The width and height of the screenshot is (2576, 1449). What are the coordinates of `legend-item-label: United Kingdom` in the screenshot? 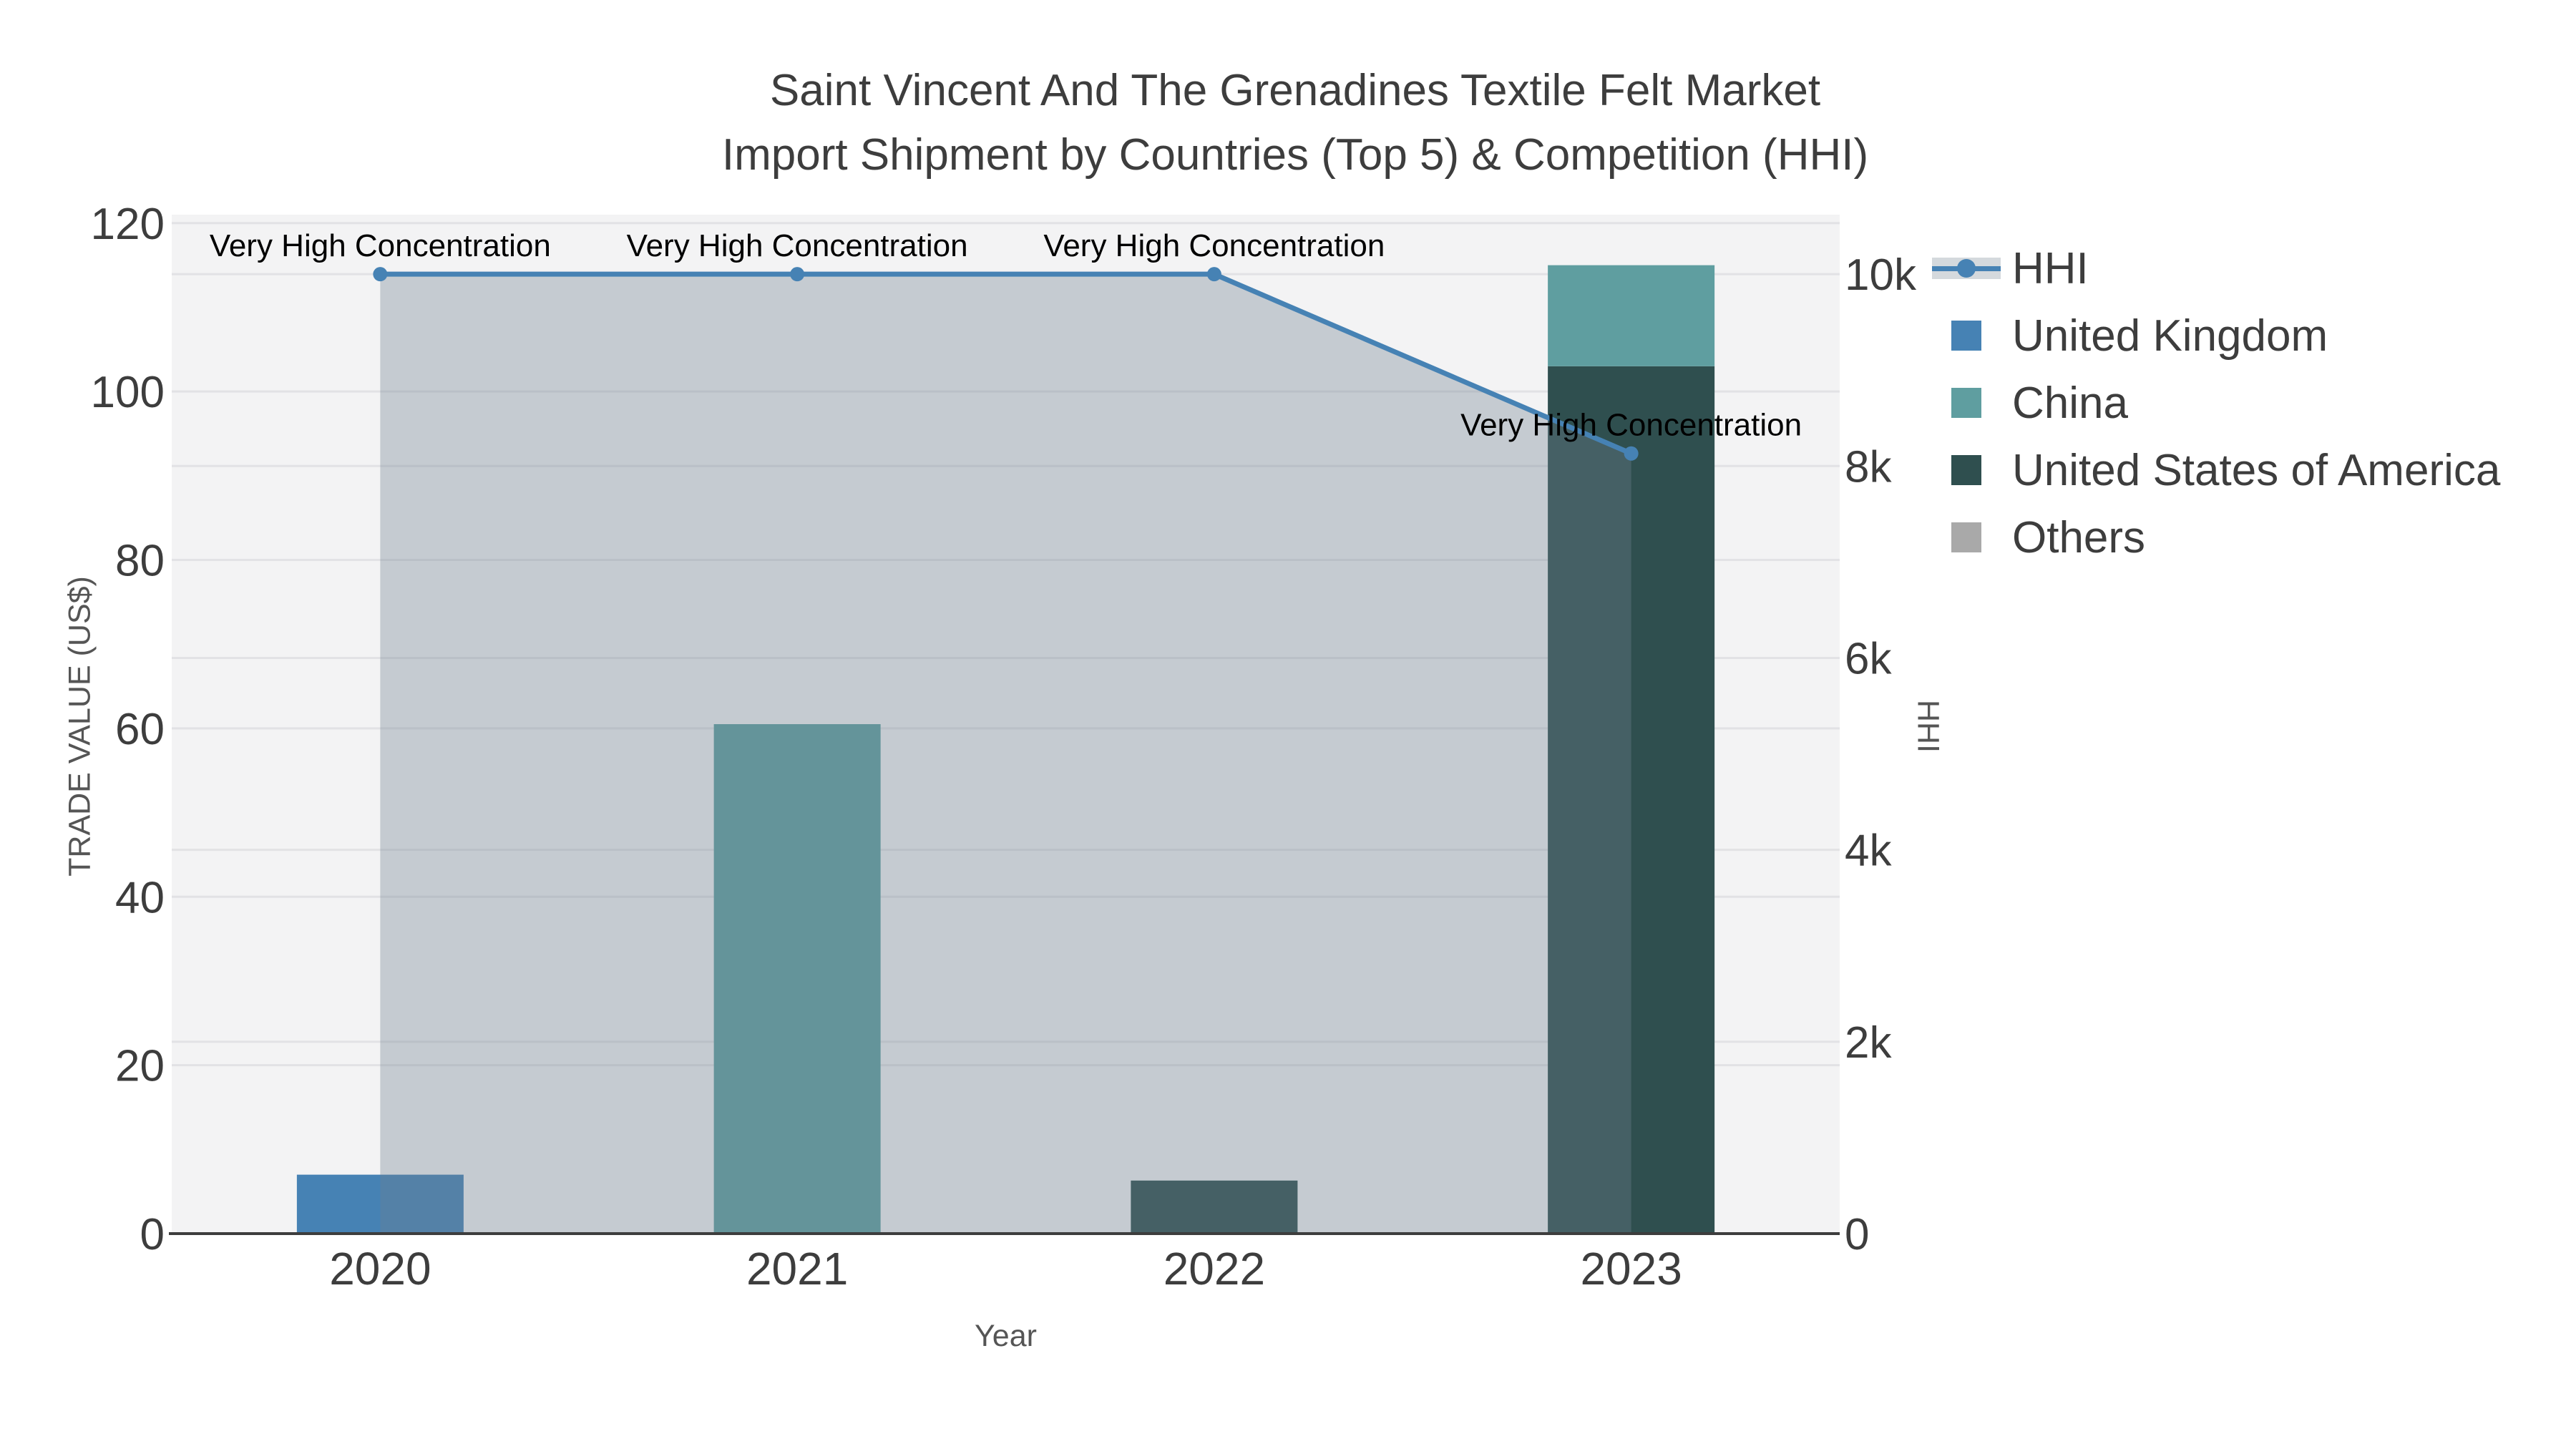 It's located at (2170, 336).